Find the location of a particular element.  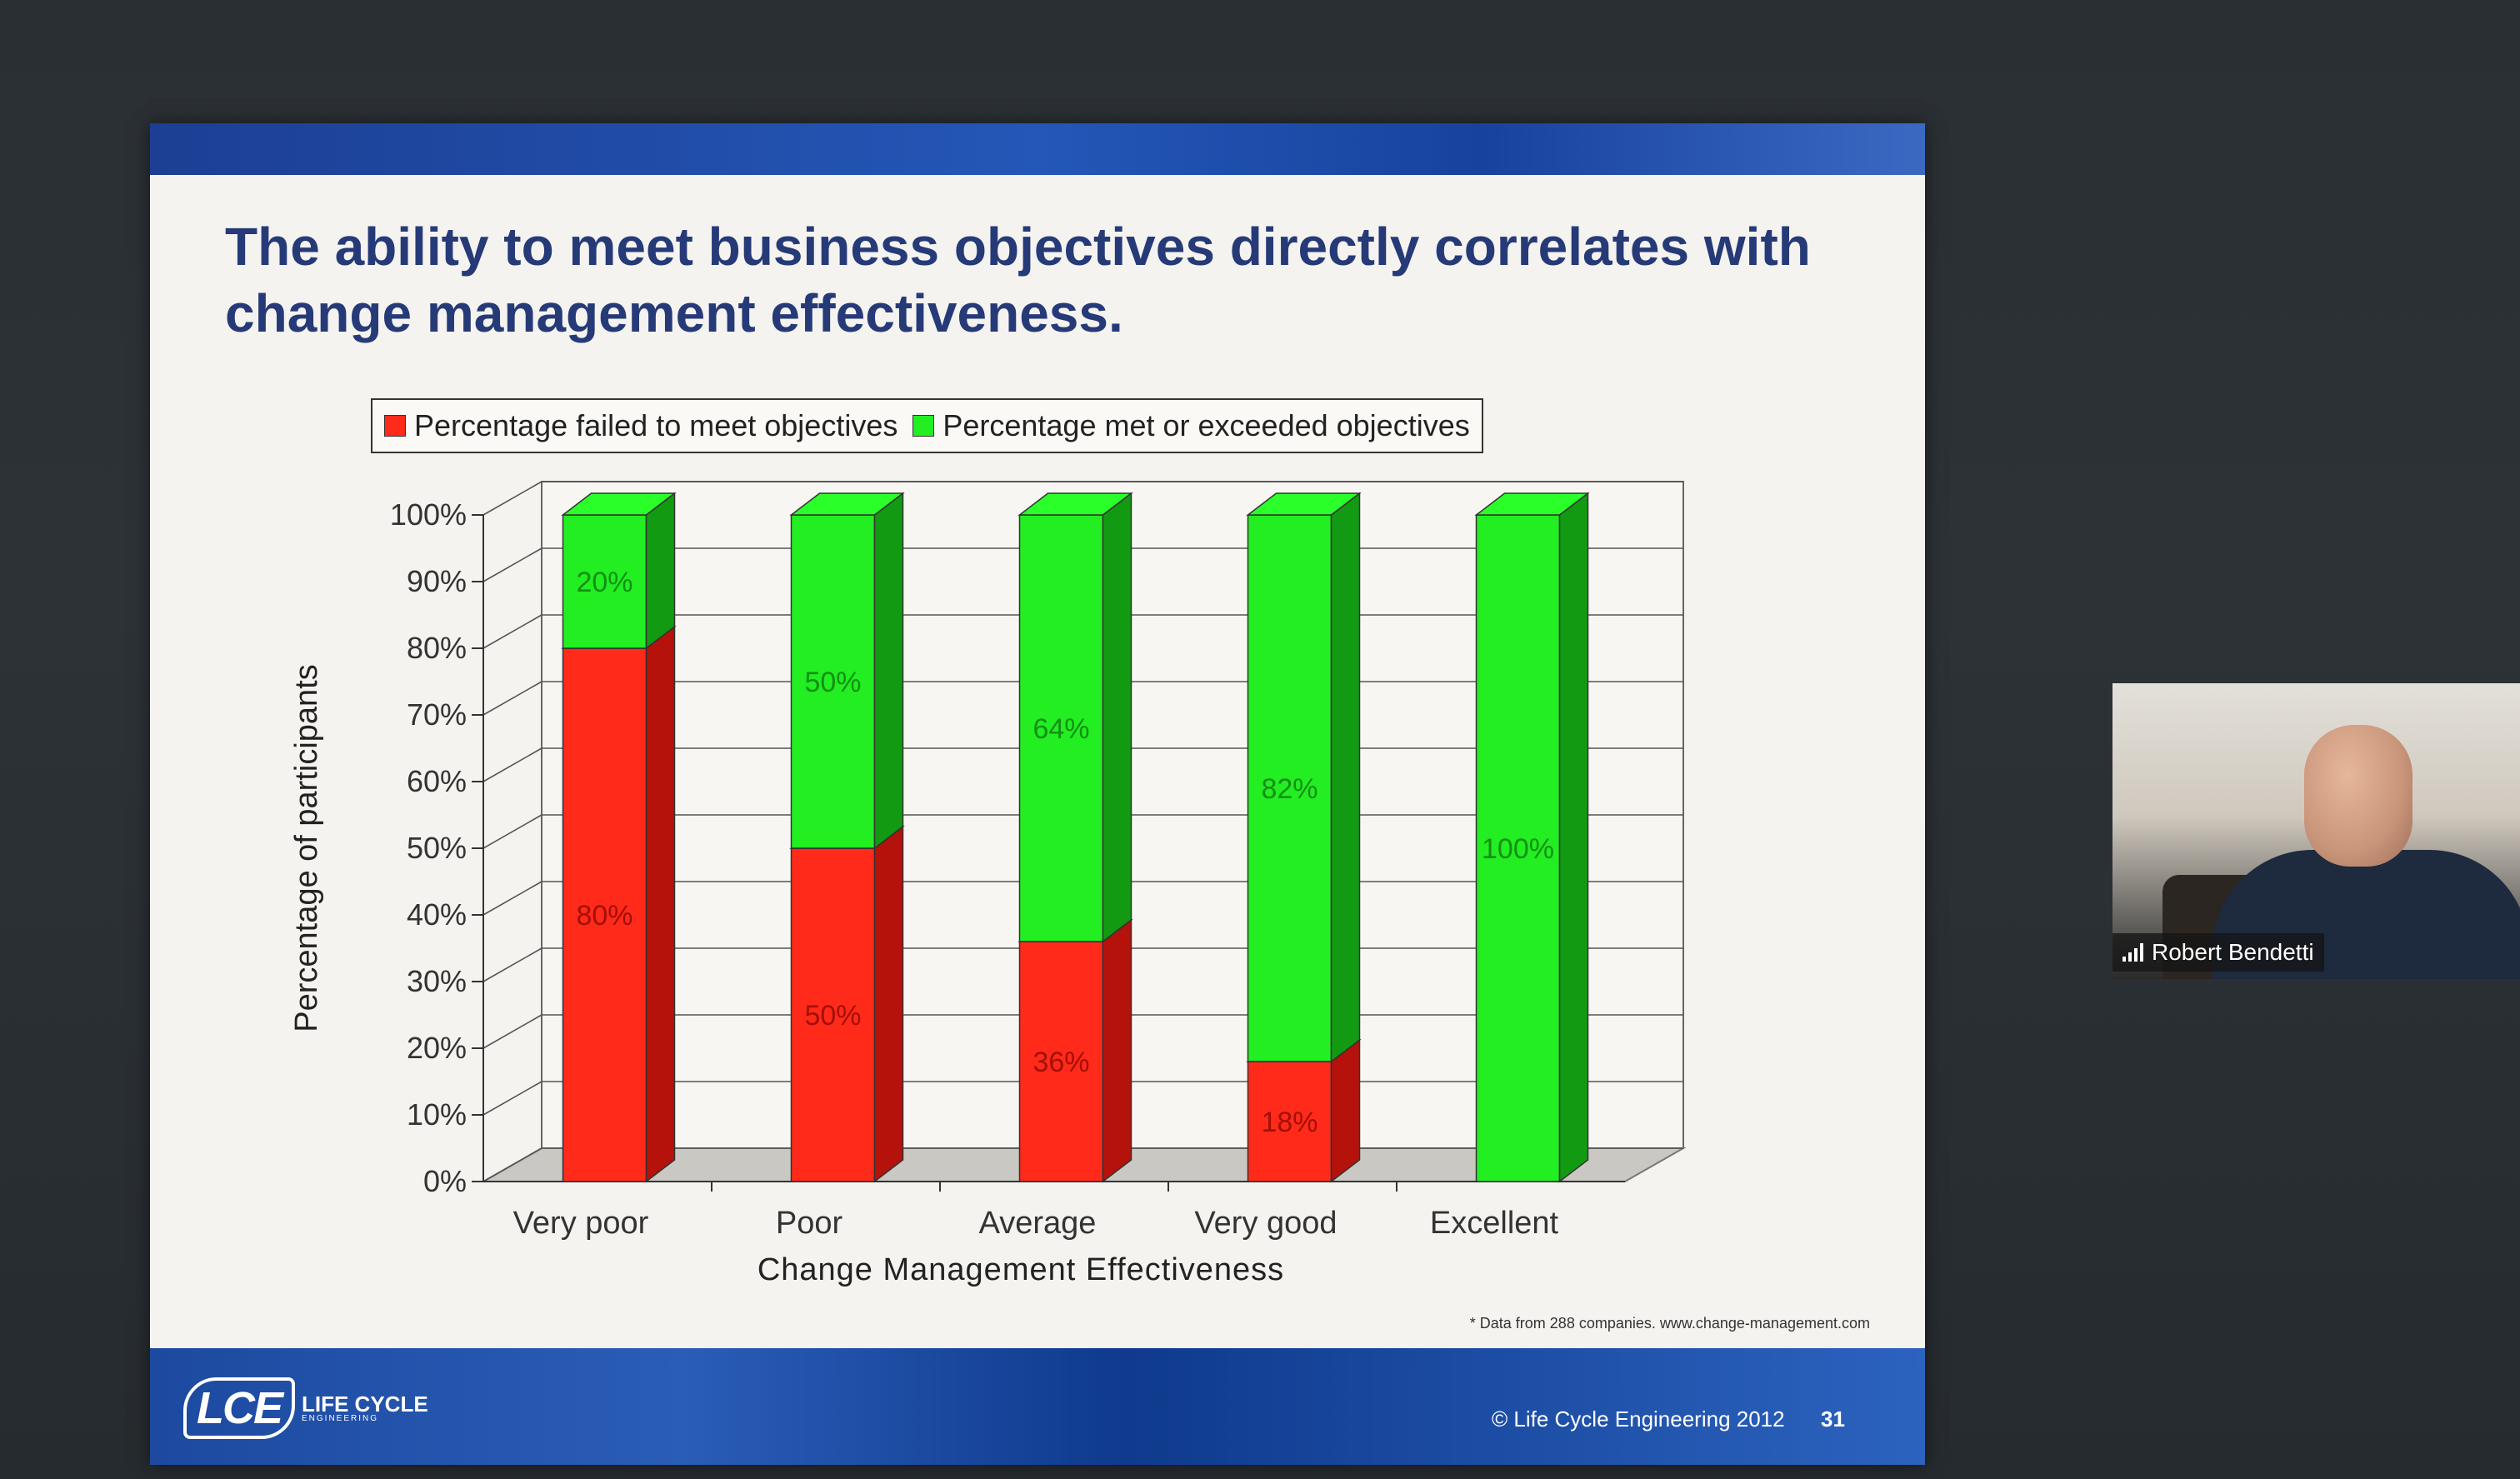

y-tick-label: 60% is located at coordinates (437, 781).